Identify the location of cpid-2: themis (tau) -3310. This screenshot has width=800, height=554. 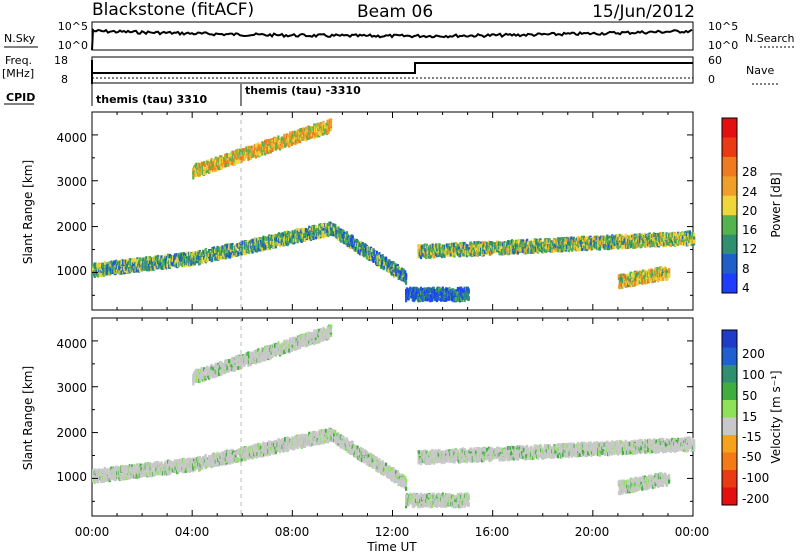
(303, 90).